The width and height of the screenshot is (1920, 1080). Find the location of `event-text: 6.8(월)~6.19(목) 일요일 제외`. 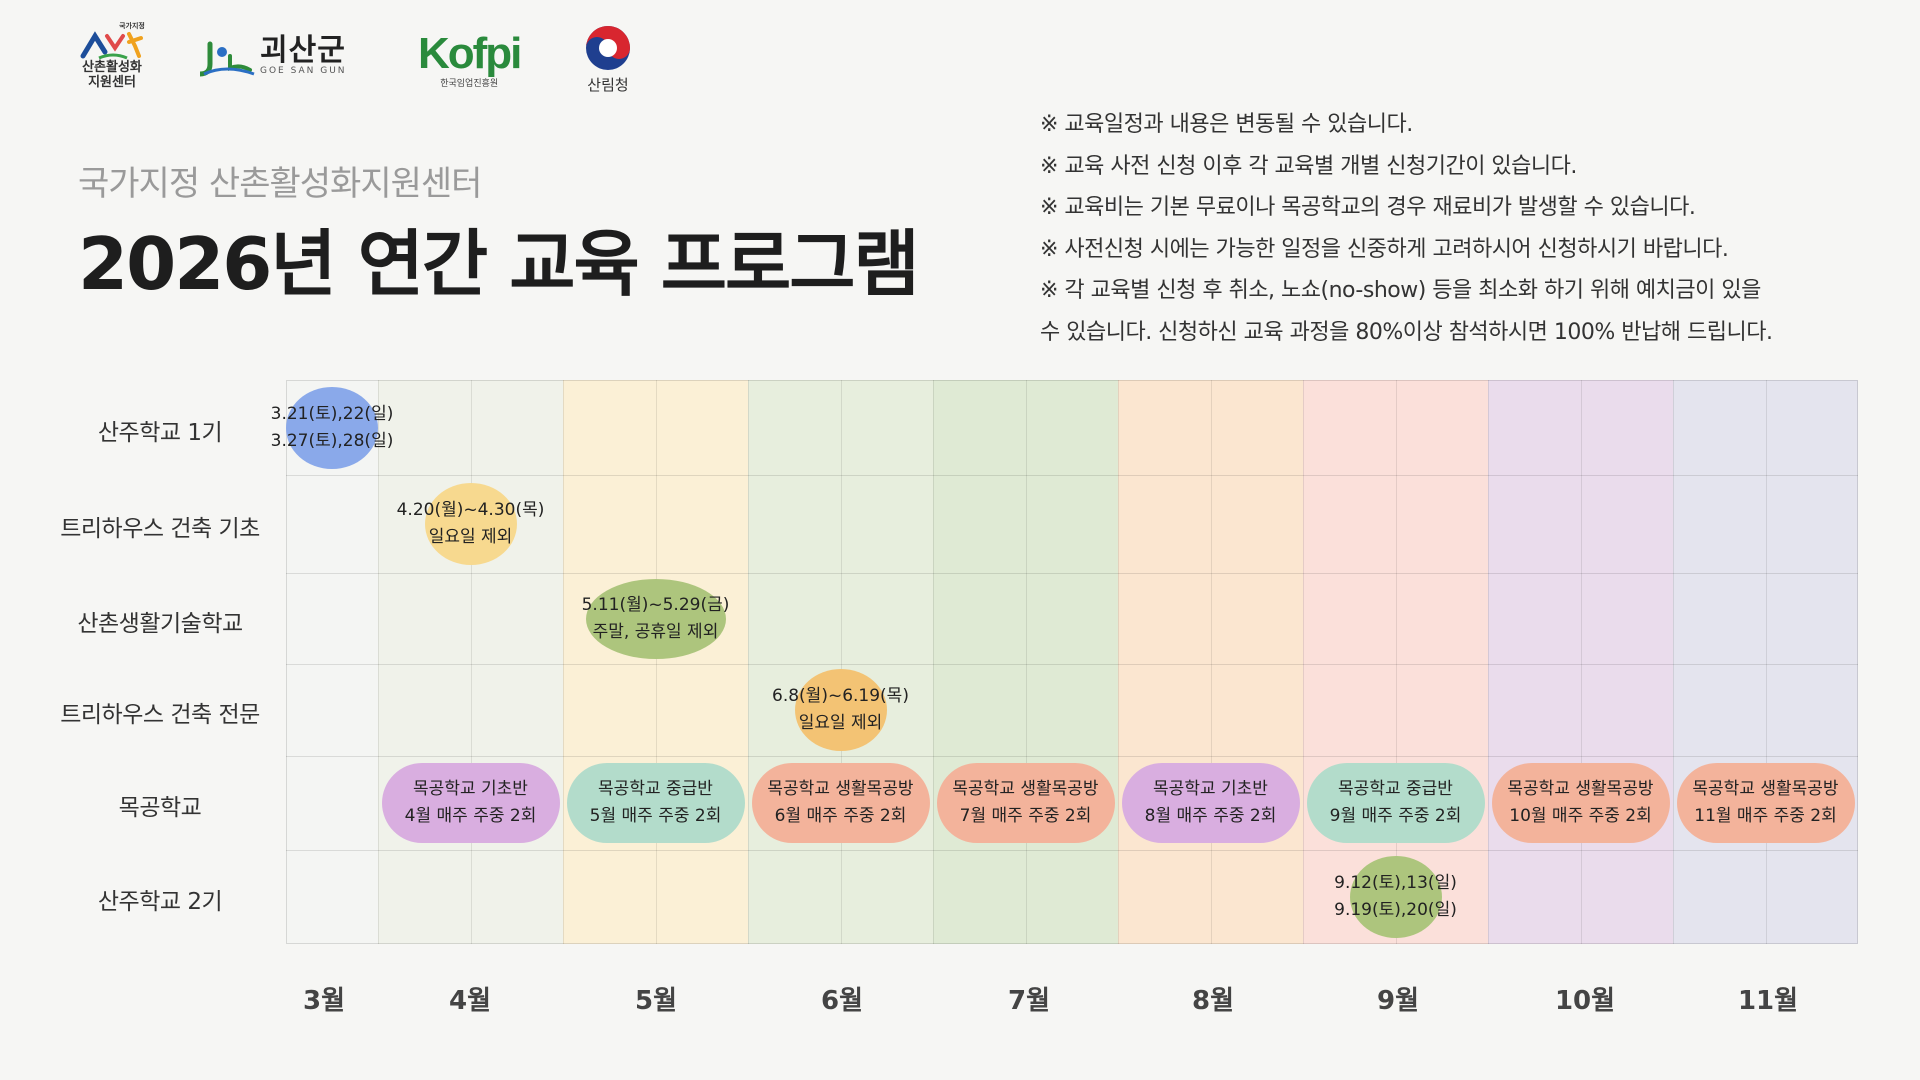

event-text: 6.8(월)~6.19(목) 일요일 제외 is located at coordinates (841, 710).